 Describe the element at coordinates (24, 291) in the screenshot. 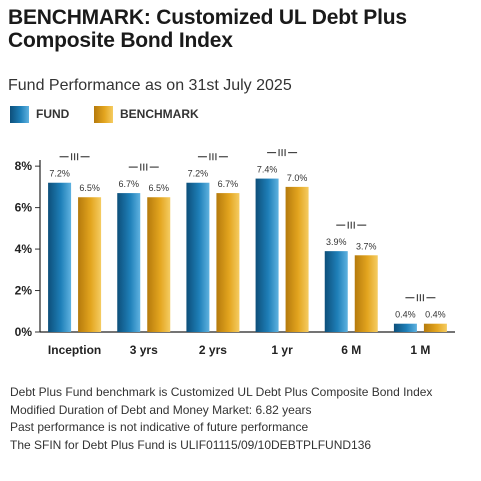

I see `y-tick-label: 2%` at that location.